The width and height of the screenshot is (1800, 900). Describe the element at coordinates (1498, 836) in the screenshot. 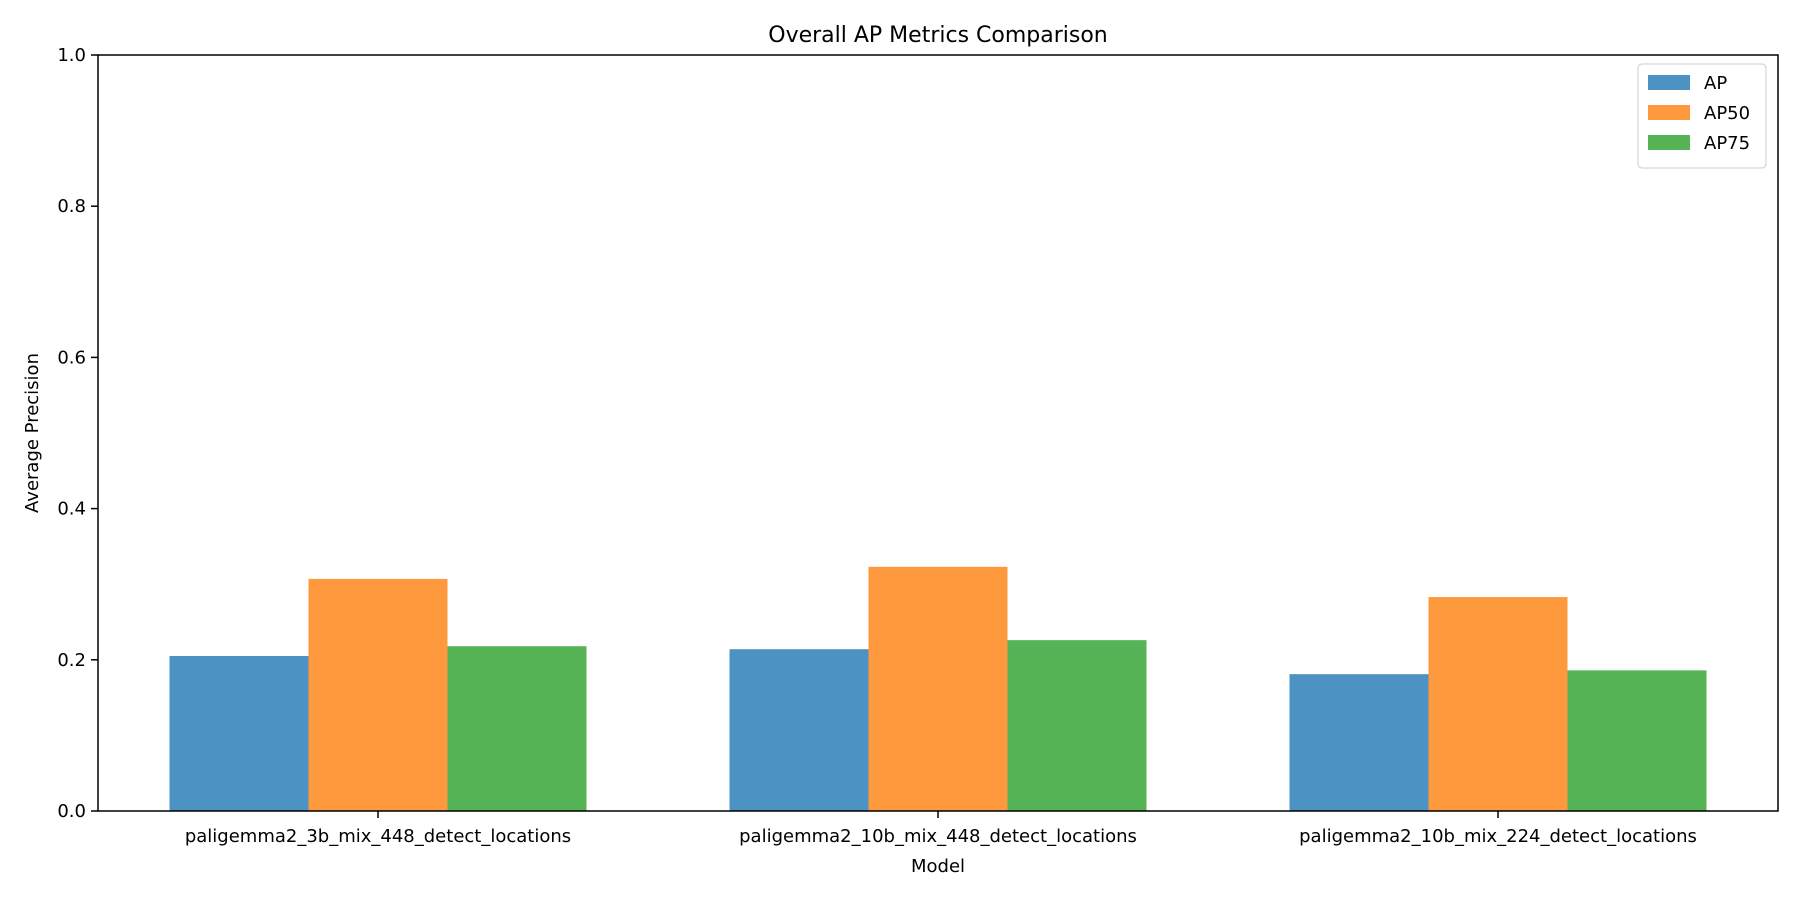

I see `x-tick-label: paligemma2_10b_mix_224_detect_locations` at that location.